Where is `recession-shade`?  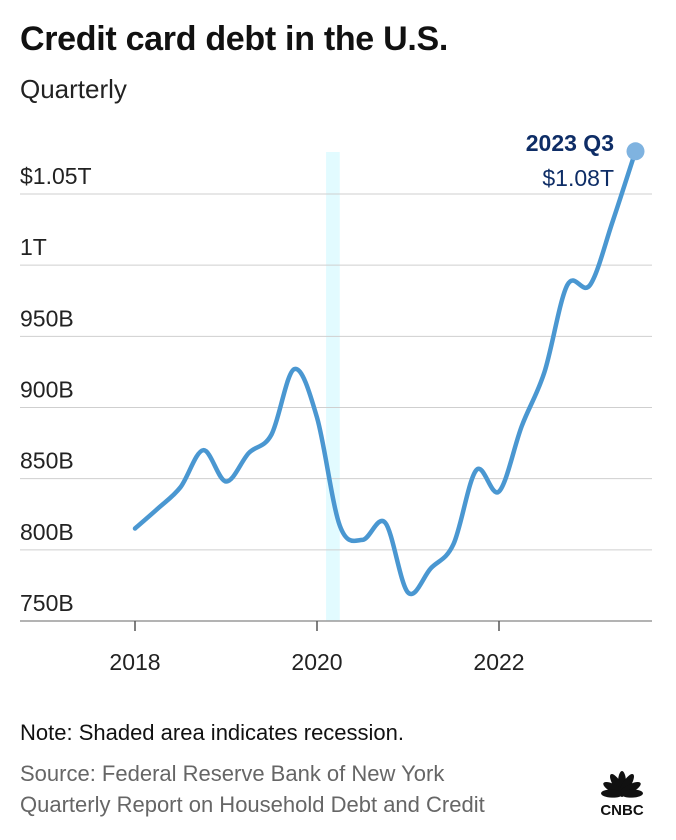 recession-shade is located at coordinates (333, 386).